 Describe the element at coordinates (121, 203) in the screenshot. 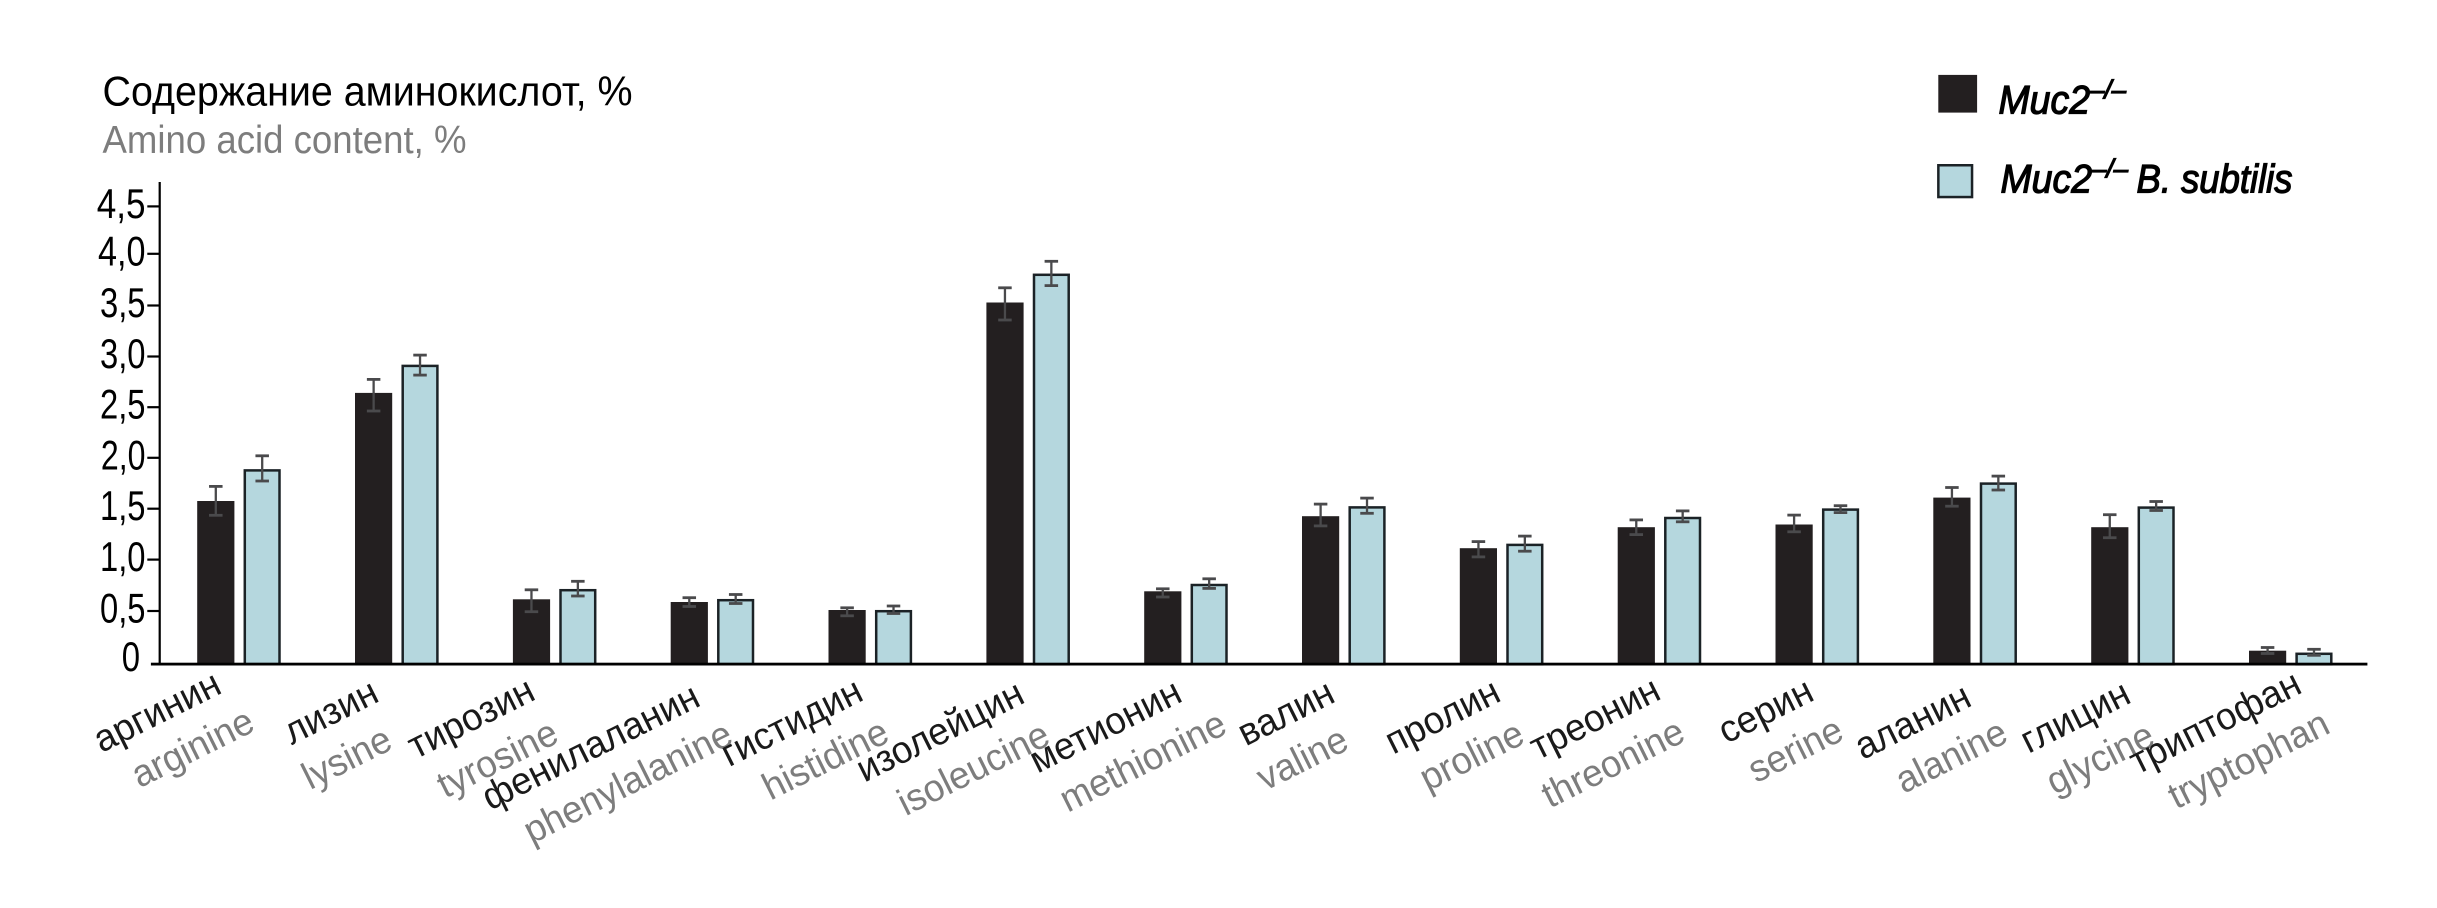

I see `svg-text: 4,5` at that location.